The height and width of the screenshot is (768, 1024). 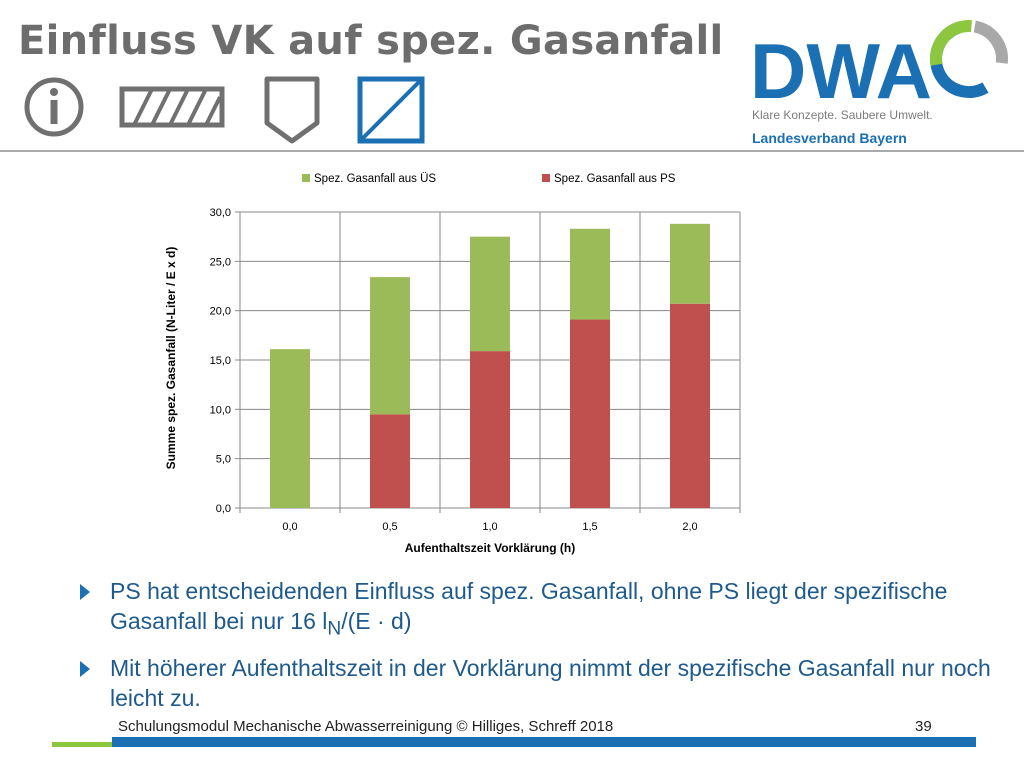 I want to click on legend-label: Spez. Gasanfall aus ÜS, so click(x=375, y=179).